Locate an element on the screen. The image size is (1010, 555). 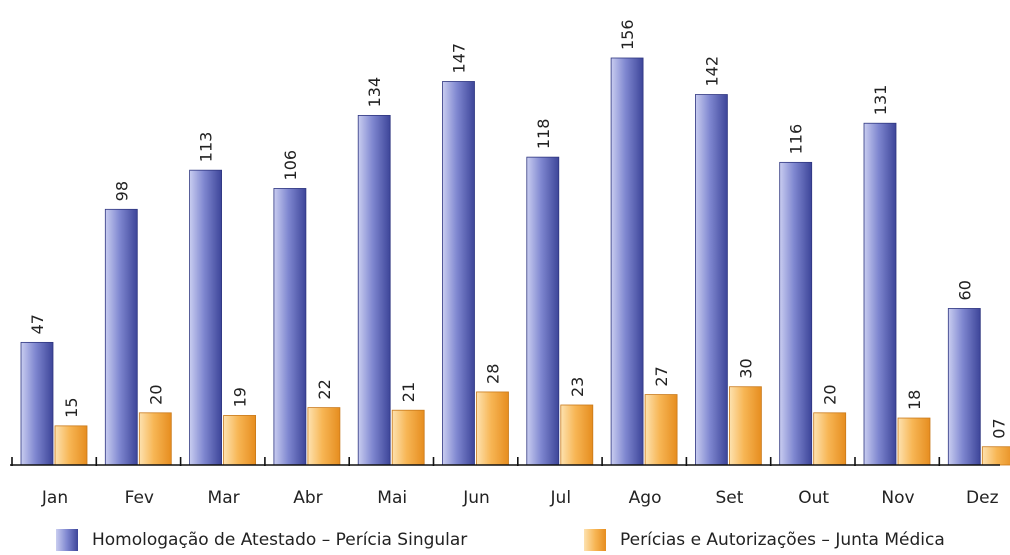
data-label-pericias-dez: 07 is located at coordinates (998, 428).